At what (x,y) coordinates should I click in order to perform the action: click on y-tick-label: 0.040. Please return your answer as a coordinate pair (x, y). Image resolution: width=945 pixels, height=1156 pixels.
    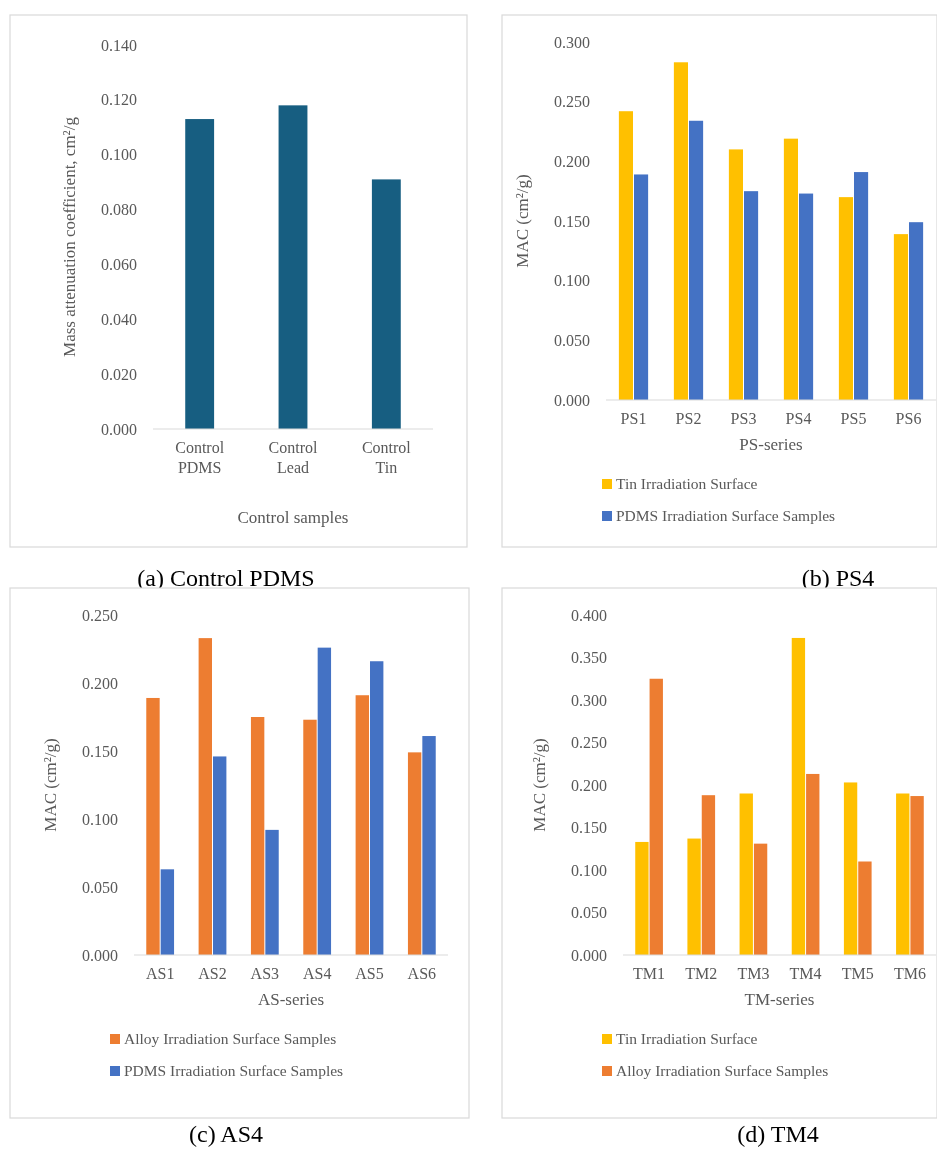
    Looking at the image, I should click on (119, 319).